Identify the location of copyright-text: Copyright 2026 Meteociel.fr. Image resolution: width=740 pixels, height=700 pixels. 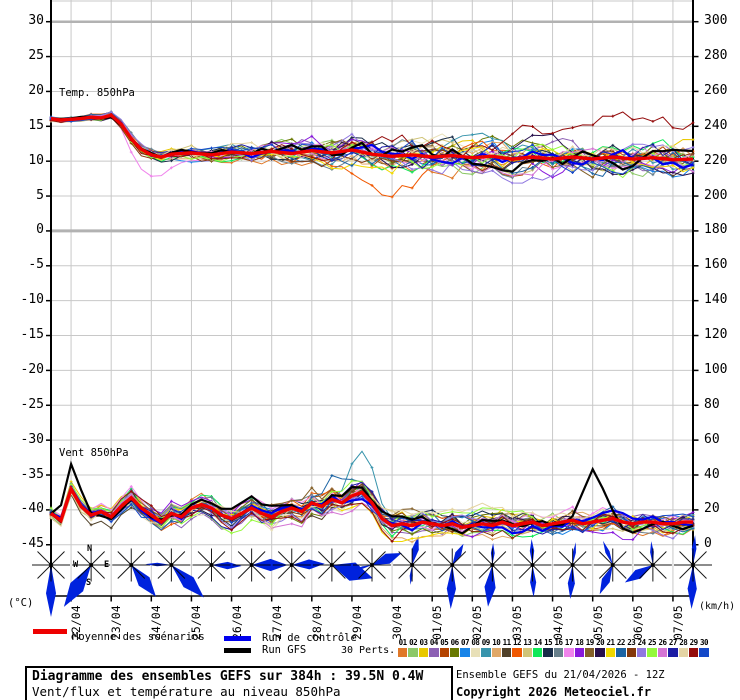
(554, 692).